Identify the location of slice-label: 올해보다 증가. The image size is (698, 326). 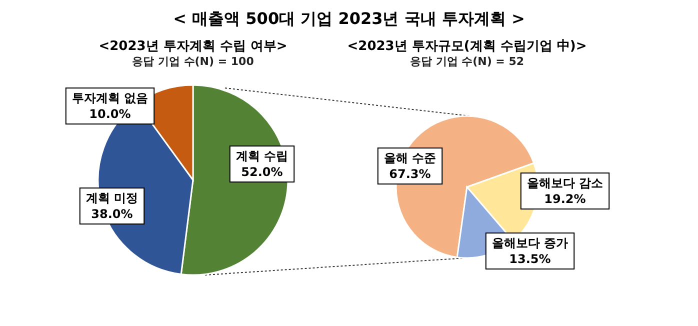
(530, 243).